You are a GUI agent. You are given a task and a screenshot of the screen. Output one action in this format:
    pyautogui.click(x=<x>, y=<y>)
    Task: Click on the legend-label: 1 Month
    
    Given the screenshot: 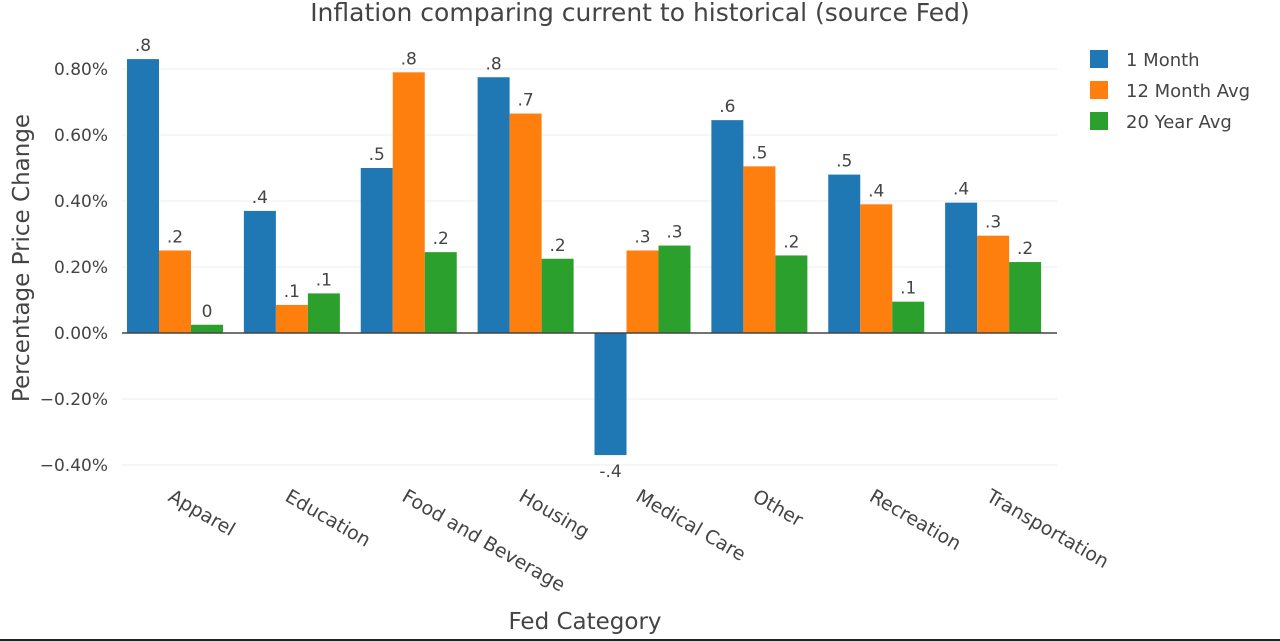 What is the action you would take?
    pyautogui.click(x=1163, y=60)
    